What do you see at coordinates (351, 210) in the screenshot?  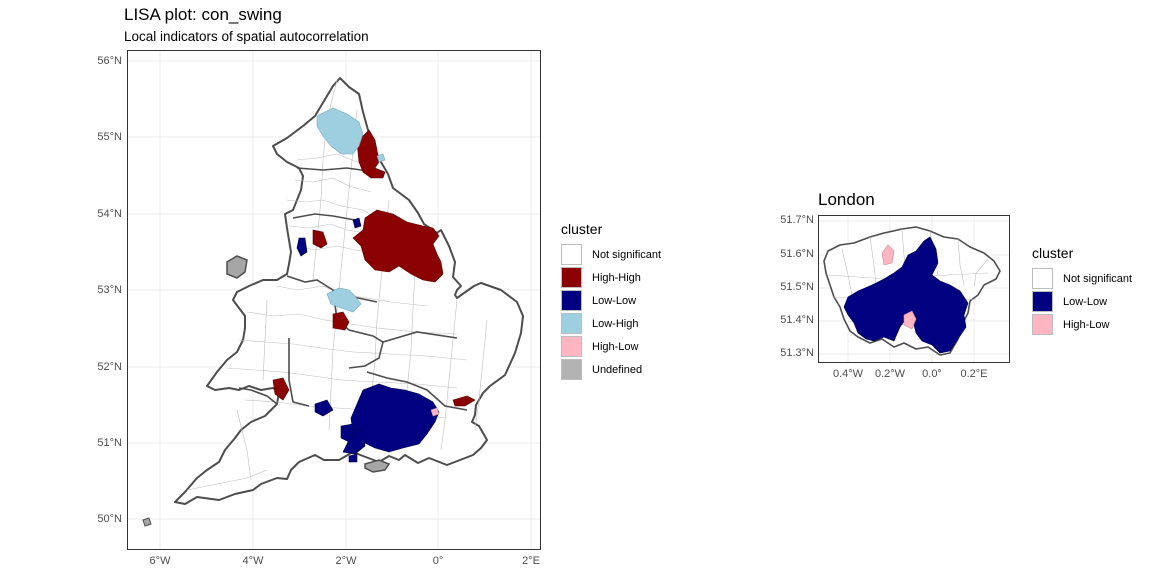 I see `low-high-clusters` at bounding box center [351, 210].